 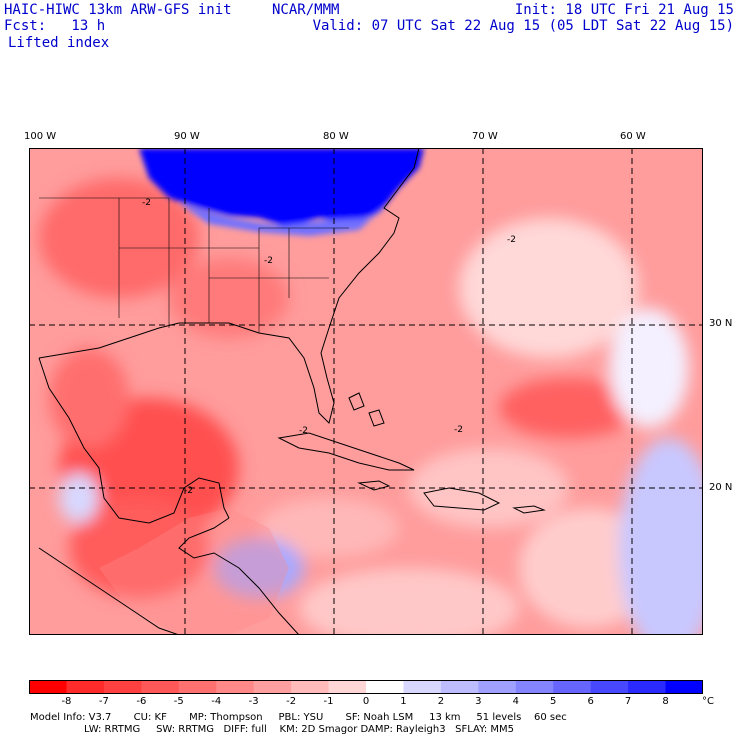 I want to click on colorbar-tick-label: -7, so click(x=103, y=701).